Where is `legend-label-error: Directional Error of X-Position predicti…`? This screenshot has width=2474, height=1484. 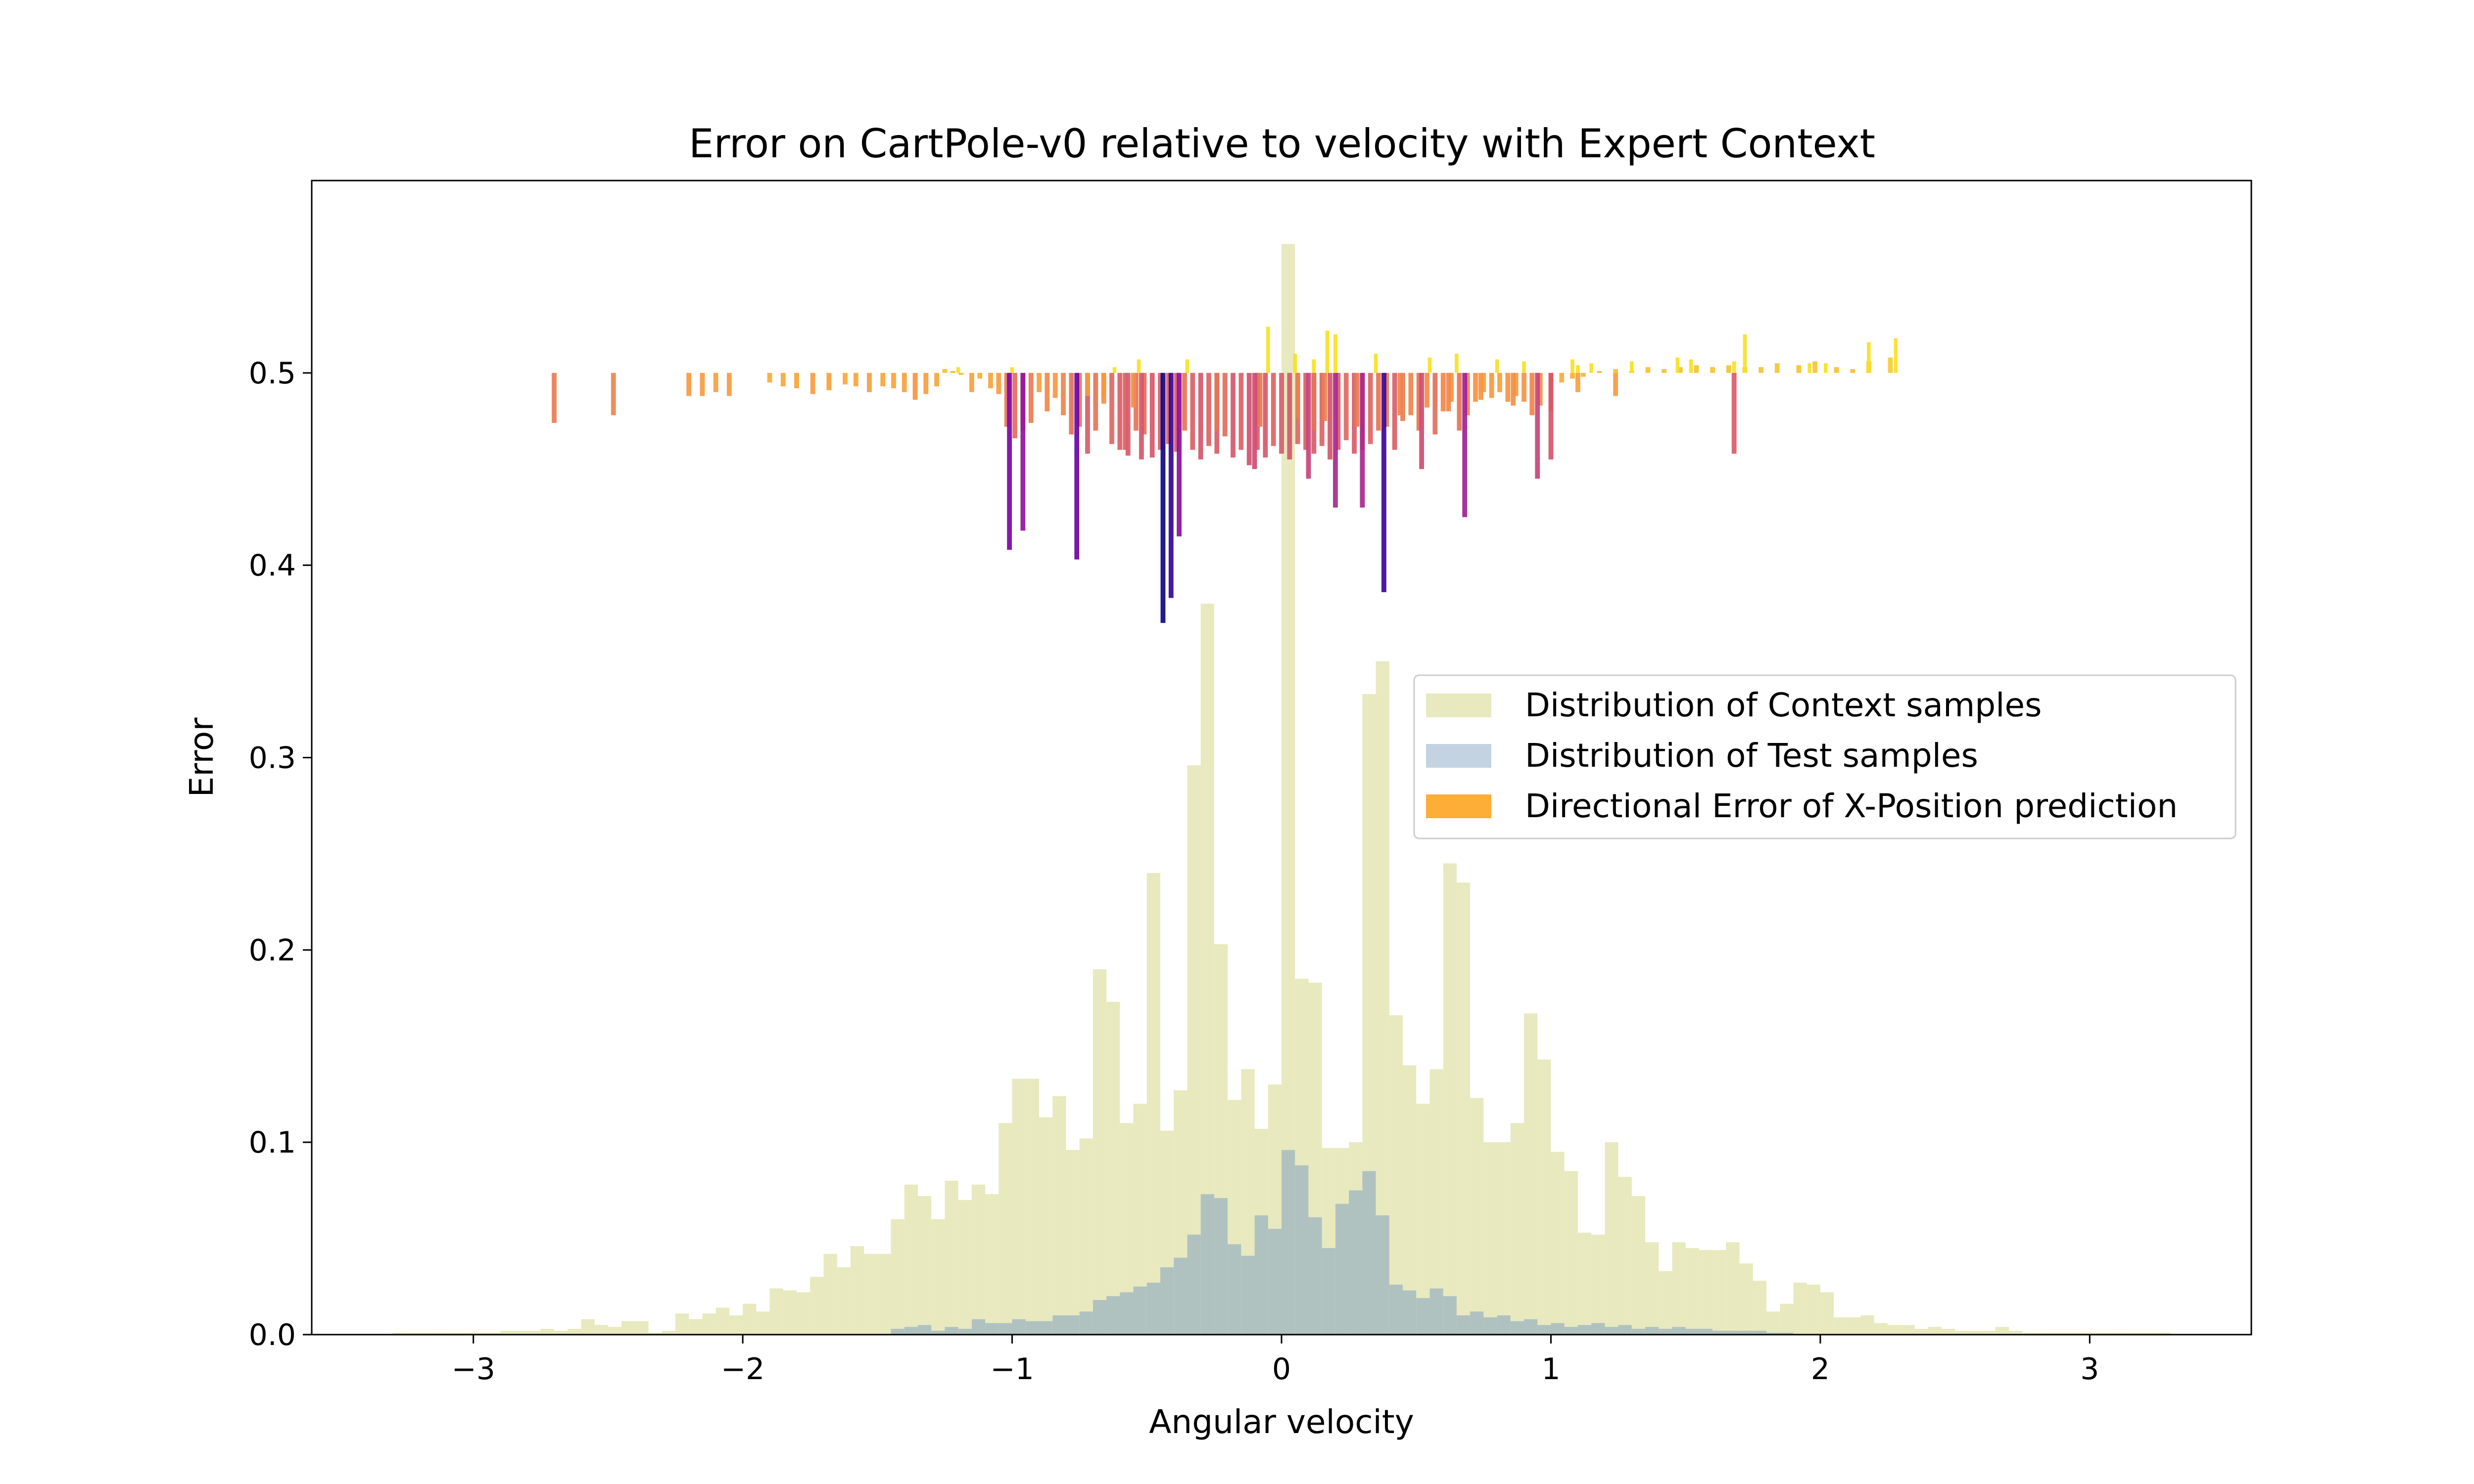 legend-label-error: Directional Error of X-Position predicti… is located at coordinates (1852, 806).